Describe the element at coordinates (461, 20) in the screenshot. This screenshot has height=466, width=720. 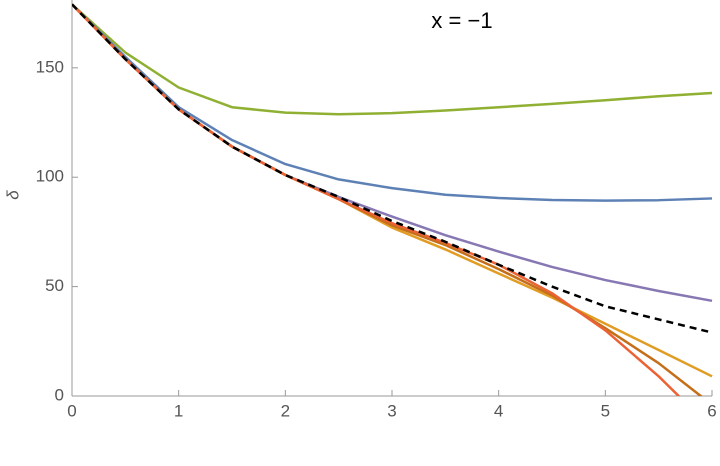
I see `annotation: x = −1` at that location.